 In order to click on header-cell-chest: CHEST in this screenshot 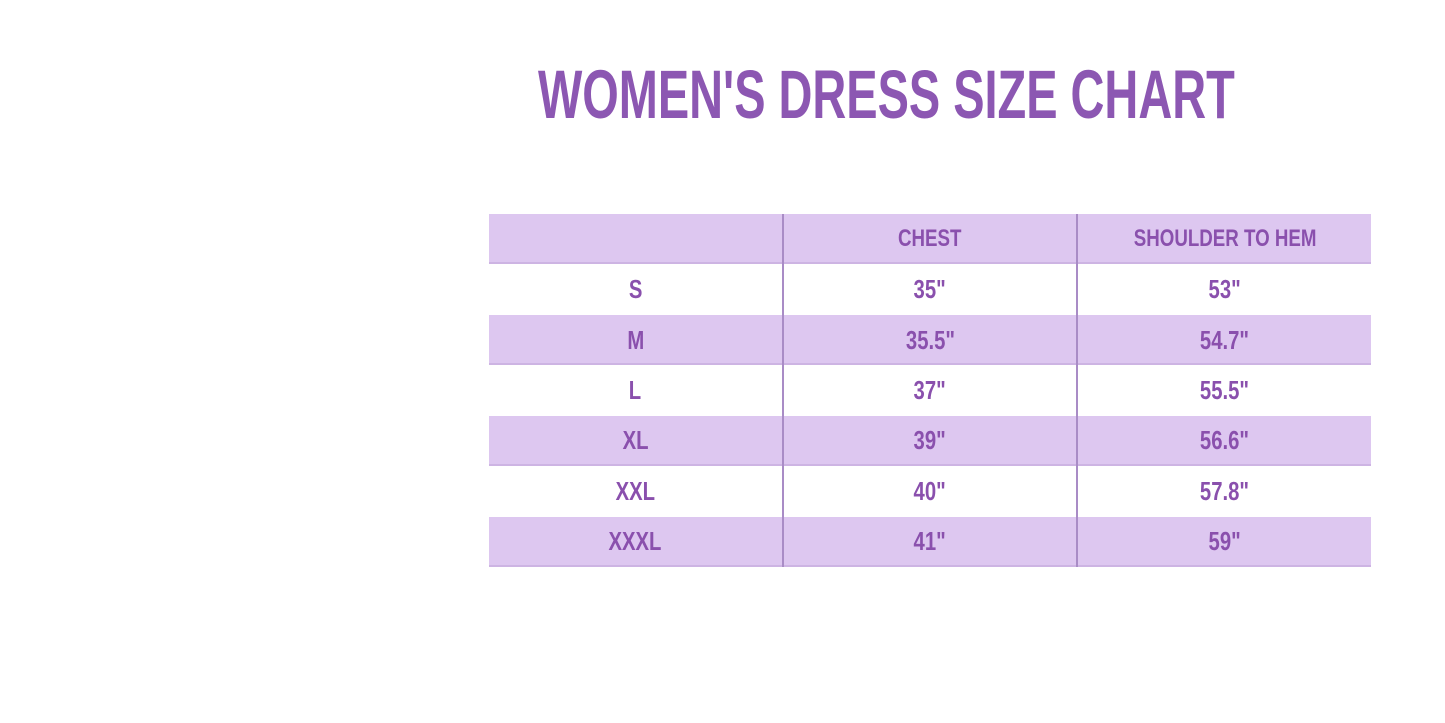, I will do `click(929, 239)`.